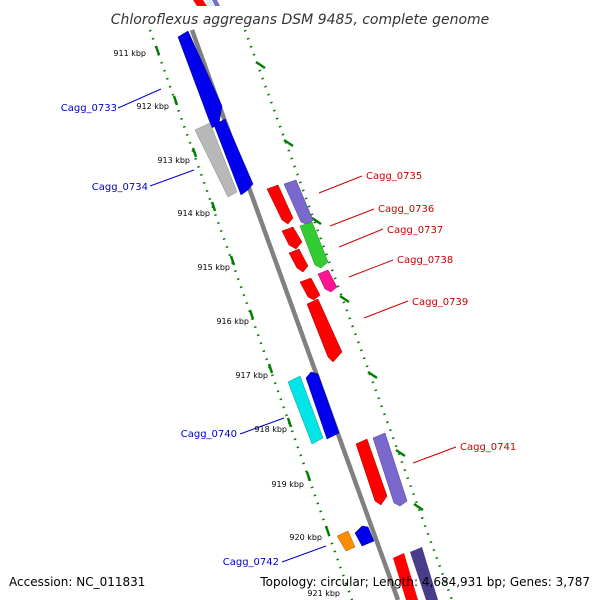 This screenshot has width=600, height=600. I want to click on gene-cagg-0734b-arrow, so click(233, 157).